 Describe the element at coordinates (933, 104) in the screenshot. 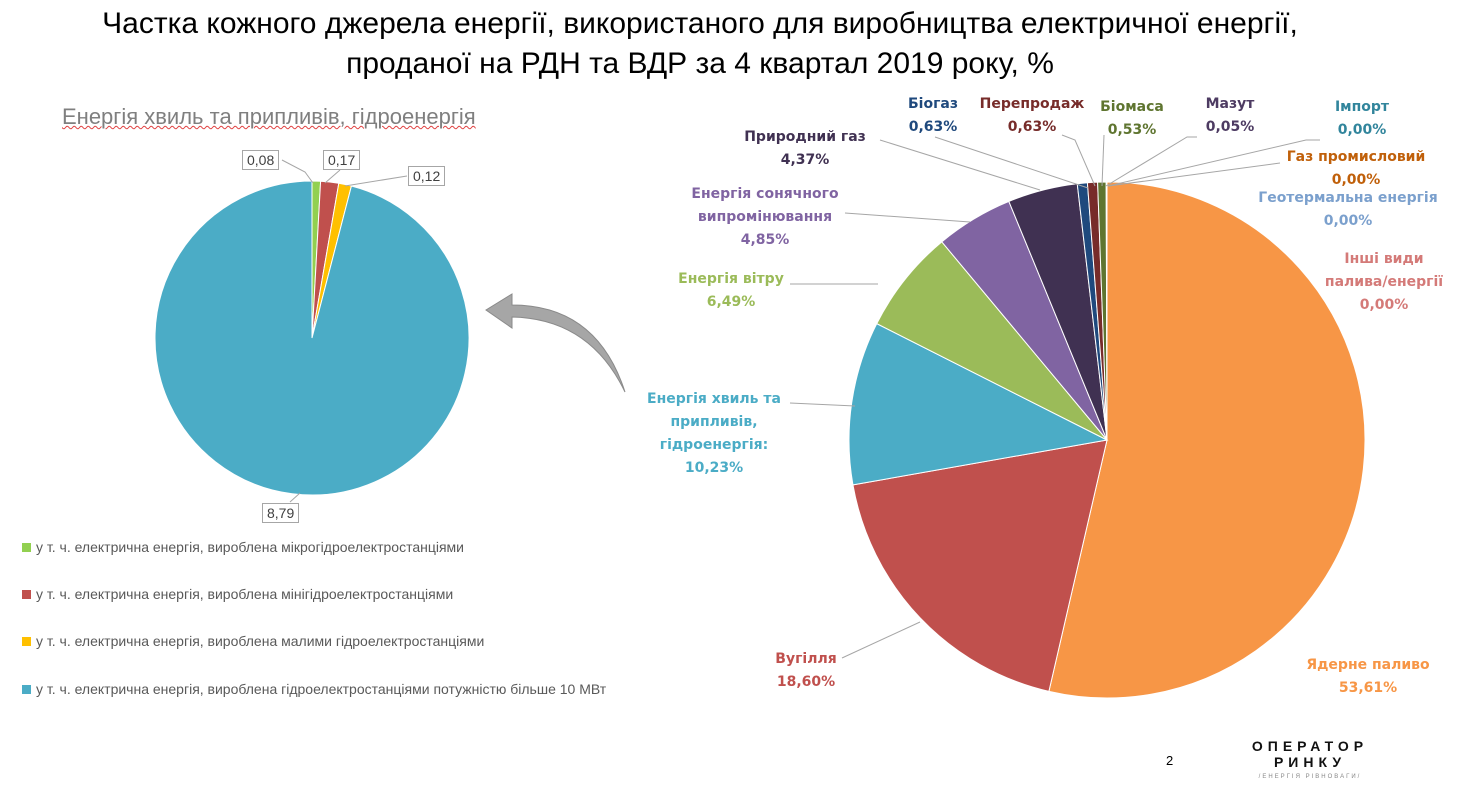

I see `category-label: Біогаз` at that location.